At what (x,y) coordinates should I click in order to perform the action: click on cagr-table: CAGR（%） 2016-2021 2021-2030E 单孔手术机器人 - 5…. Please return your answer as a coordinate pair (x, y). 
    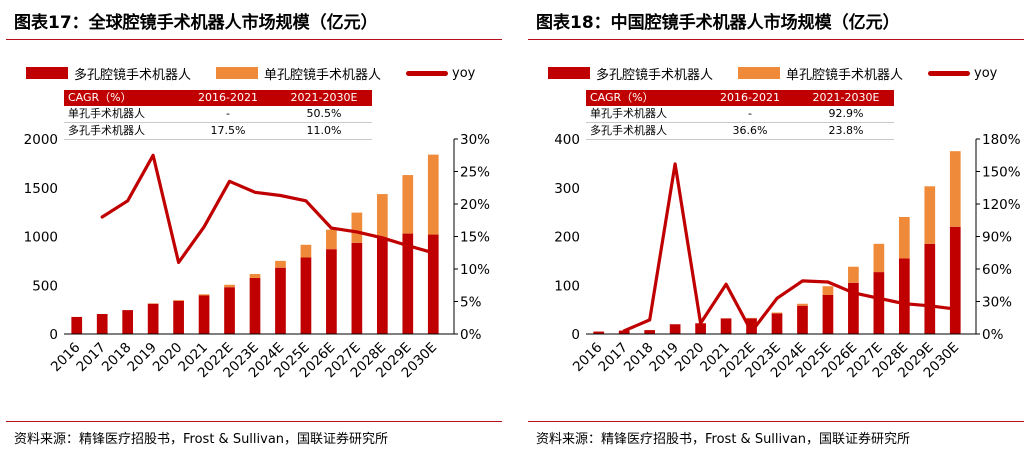
    Looking at the image, I should click on (218, 115).